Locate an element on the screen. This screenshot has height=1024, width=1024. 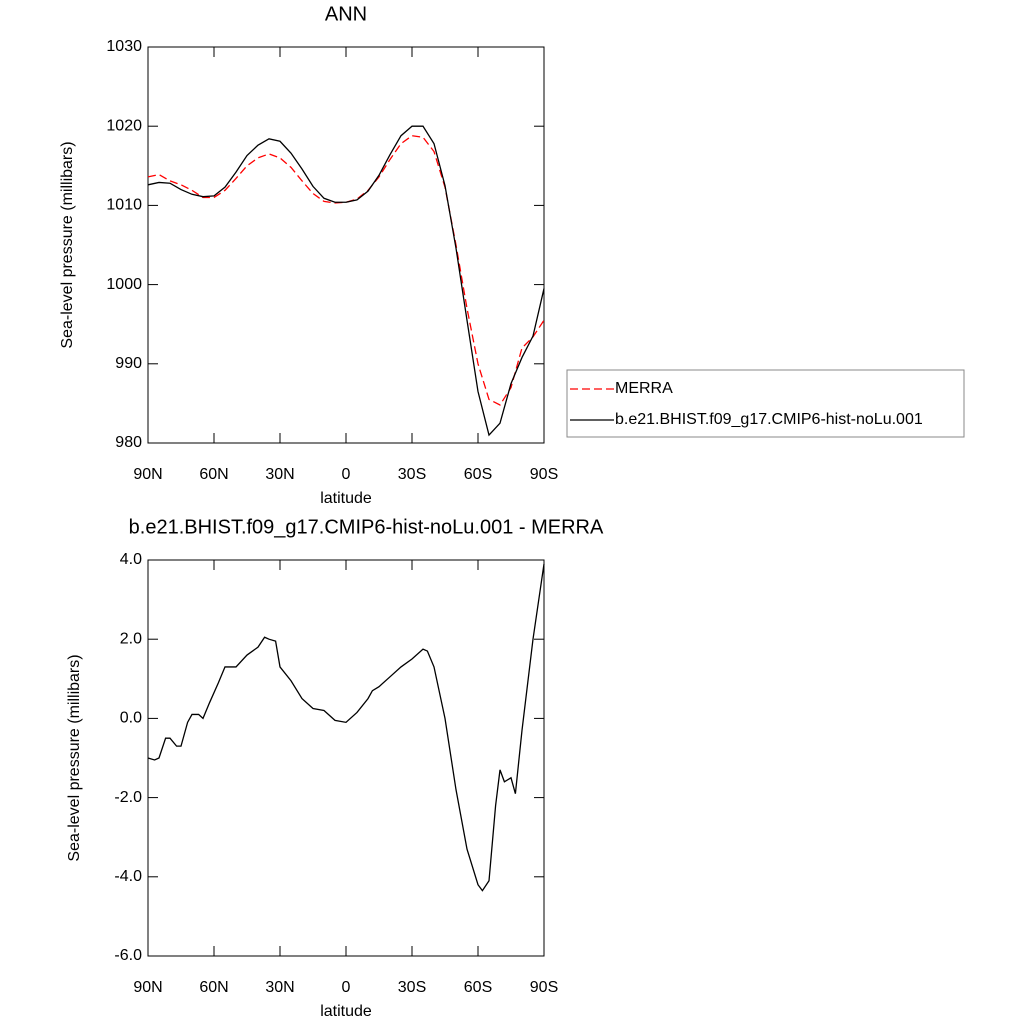
y-tick-label: 4.0 is located at coordinates (131, 559).